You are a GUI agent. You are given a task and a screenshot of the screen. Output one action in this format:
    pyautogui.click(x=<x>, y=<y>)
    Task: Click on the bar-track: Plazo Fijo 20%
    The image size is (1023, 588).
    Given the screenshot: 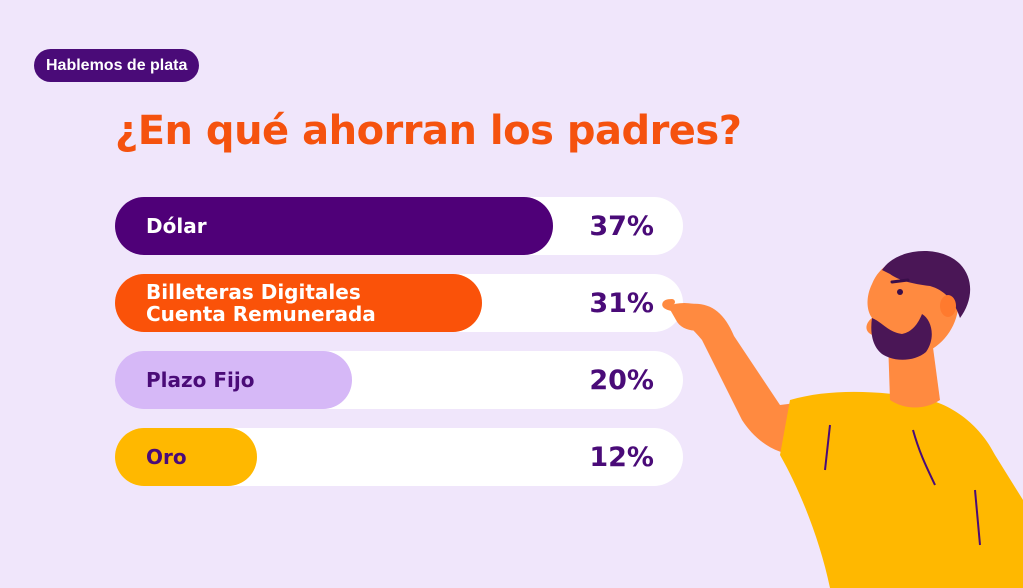 What is the action you would take?
    pyautogui.click(x=399, y=380)
    